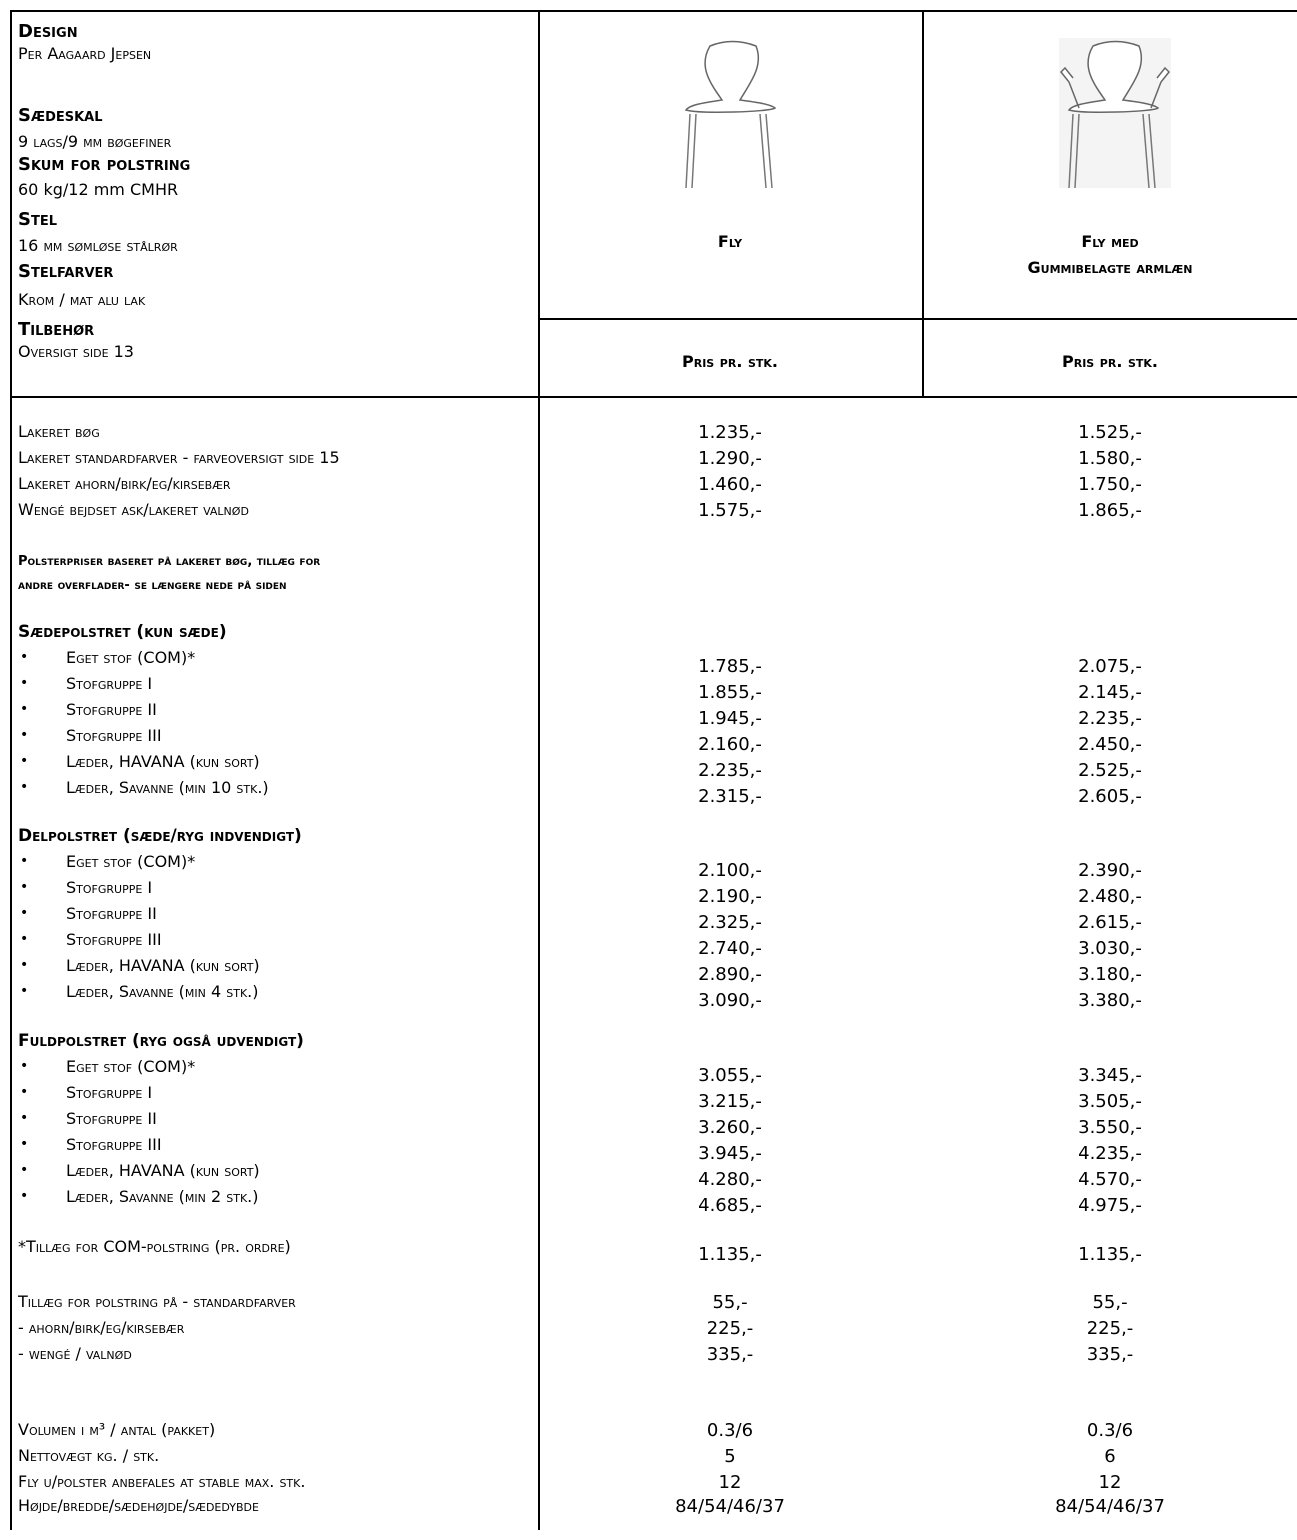 Image resolution: width=1297 pixels, height=1540 pixels. Describe the element at coordinates (1110, 241) in the screenshot. I see `product-name-fly-arms: Fly med` at that location.